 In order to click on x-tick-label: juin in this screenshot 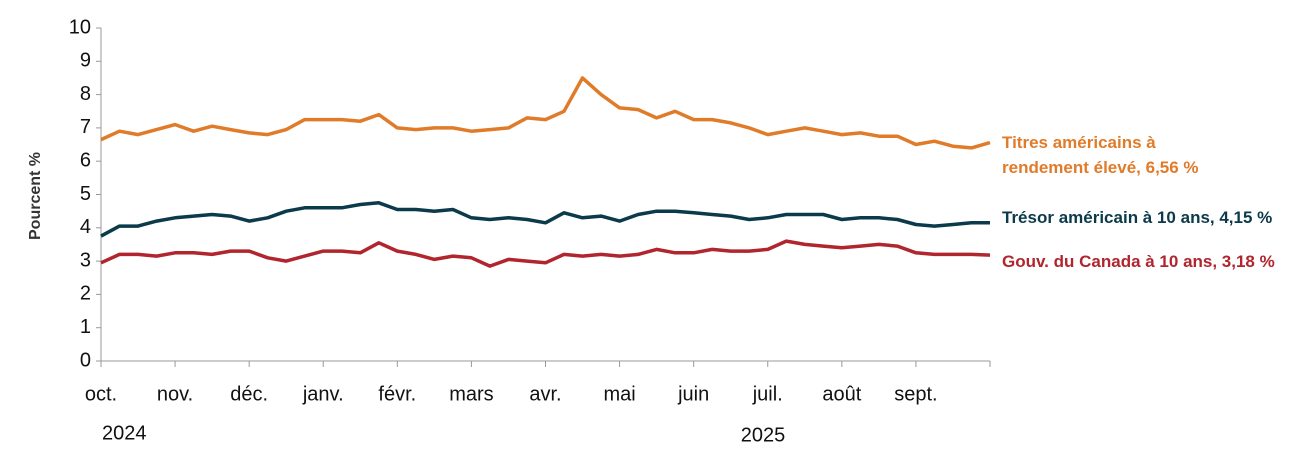, I will do `click(693, 394)`.